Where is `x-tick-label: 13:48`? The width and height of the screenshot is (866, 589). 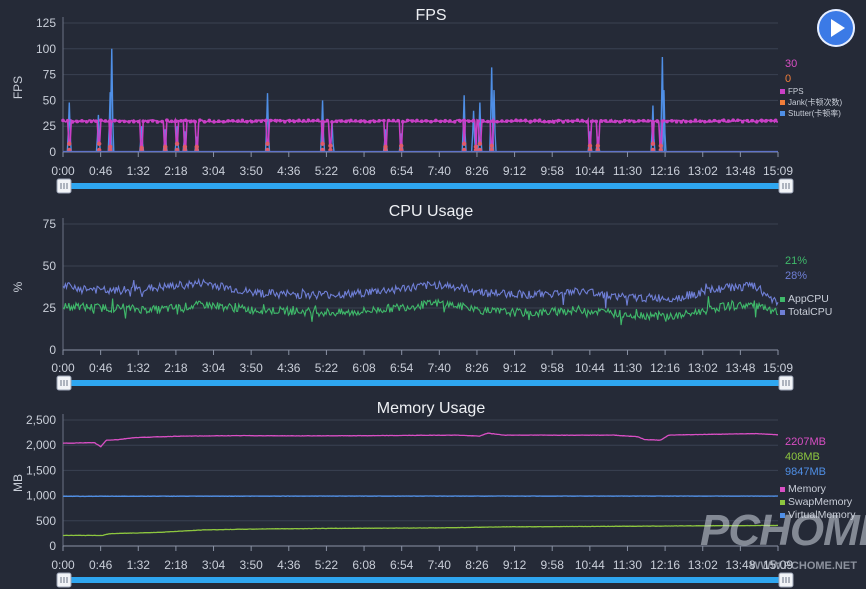
x-tick-label: 13:48 is located at coordinates (740, 171).